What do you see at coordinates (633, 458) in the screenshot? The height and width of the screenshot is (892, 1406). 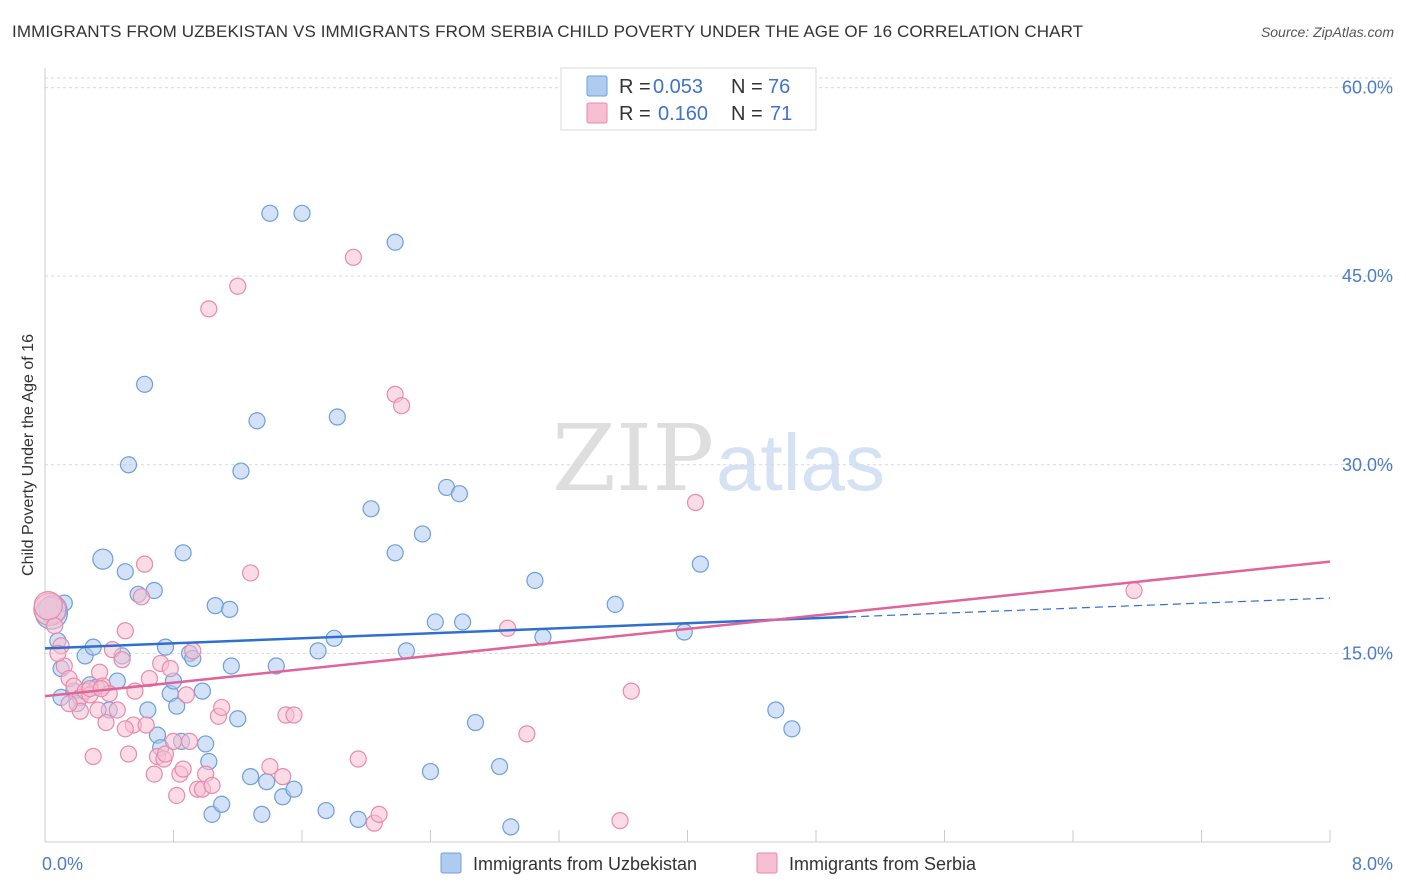 I see `watermark-zip: ZIP` at bounding box center [633, 458].